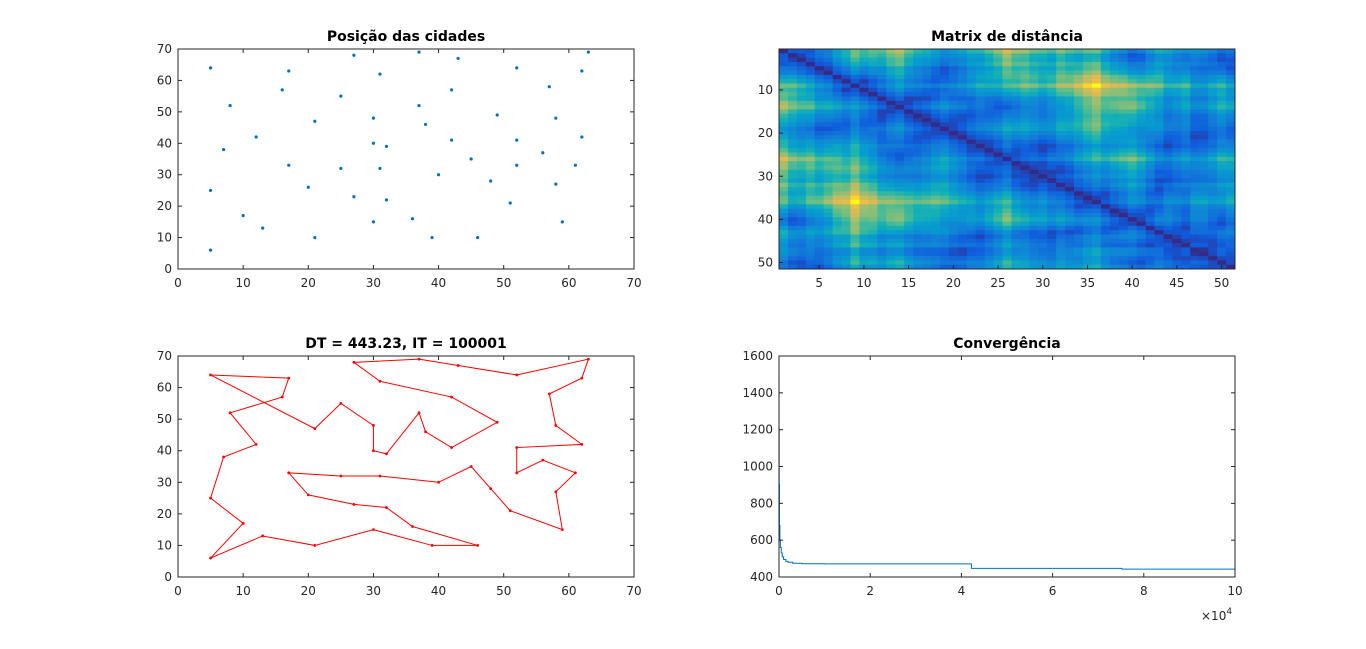 The height and width of the screenshot is (649, 1366). I want to click on convergence-xtick-label: 10, so click(1234, 591).